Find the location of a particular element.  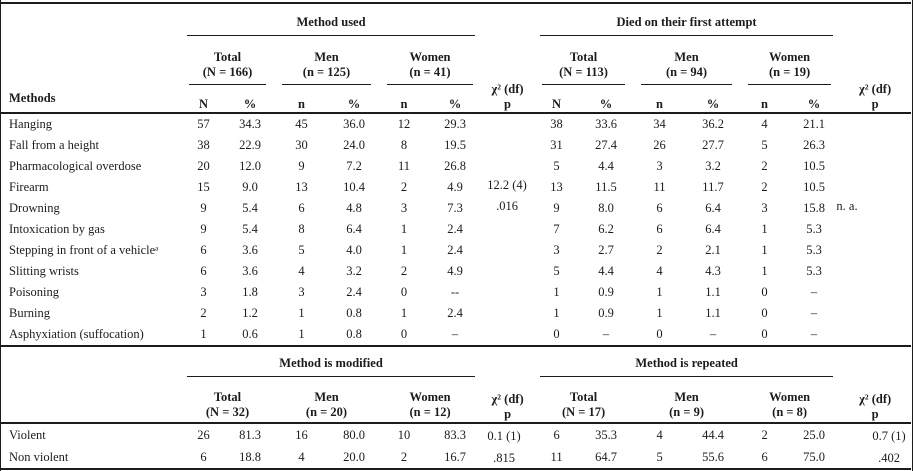

group-men-died: Men (n = 94) is located at coordinates (686, 60).